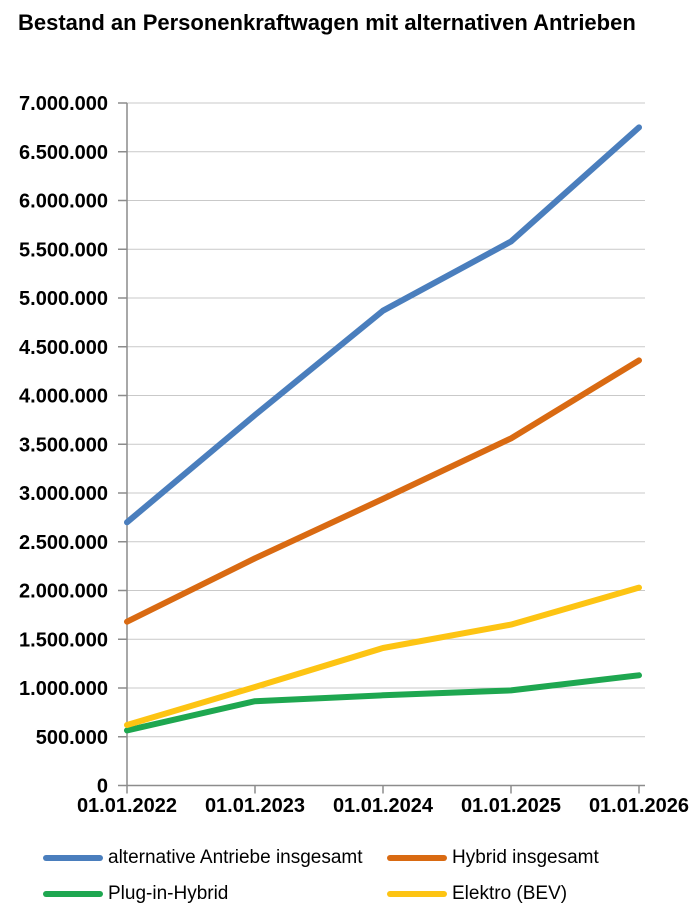 This screenshot has height=922, width=700. I want to click on y-tick-label: 500.000, so click(72, 738).